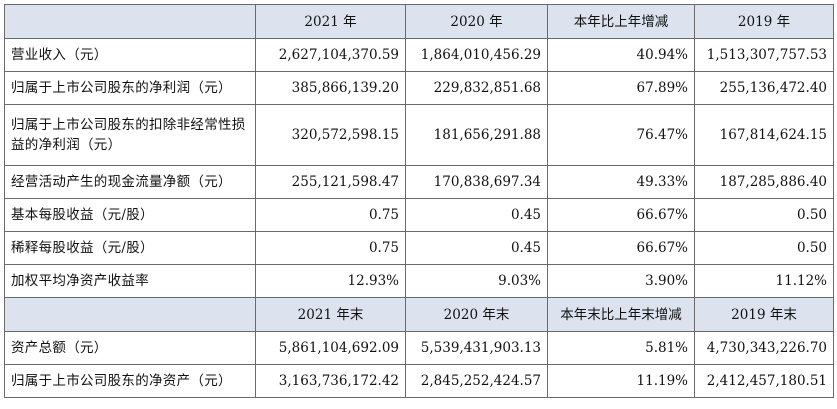 The width and height of the screenshot is (837, 409). I want to click on value-cell: 76.47%, so click(621, 135).